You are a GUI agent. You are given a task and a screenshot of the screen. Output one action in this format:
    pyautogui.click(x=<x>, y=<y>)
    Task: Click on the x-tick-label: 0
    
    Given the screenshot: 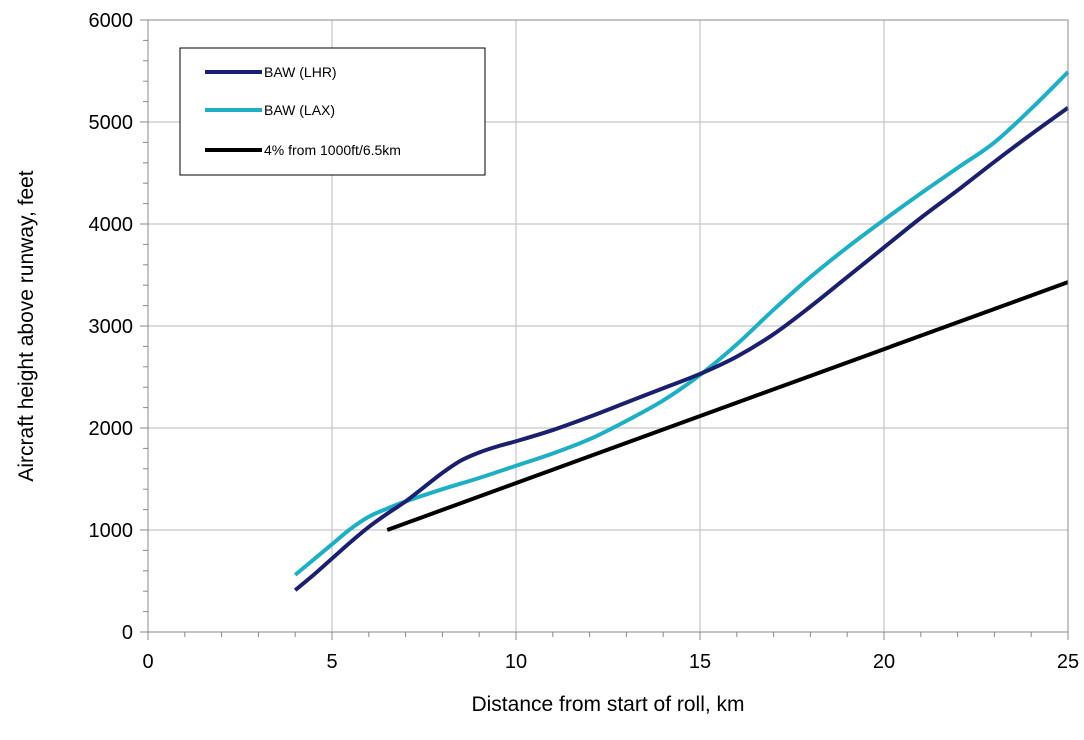 What is the action you would take?
    pyautogui.click(x=147, y=662)
    